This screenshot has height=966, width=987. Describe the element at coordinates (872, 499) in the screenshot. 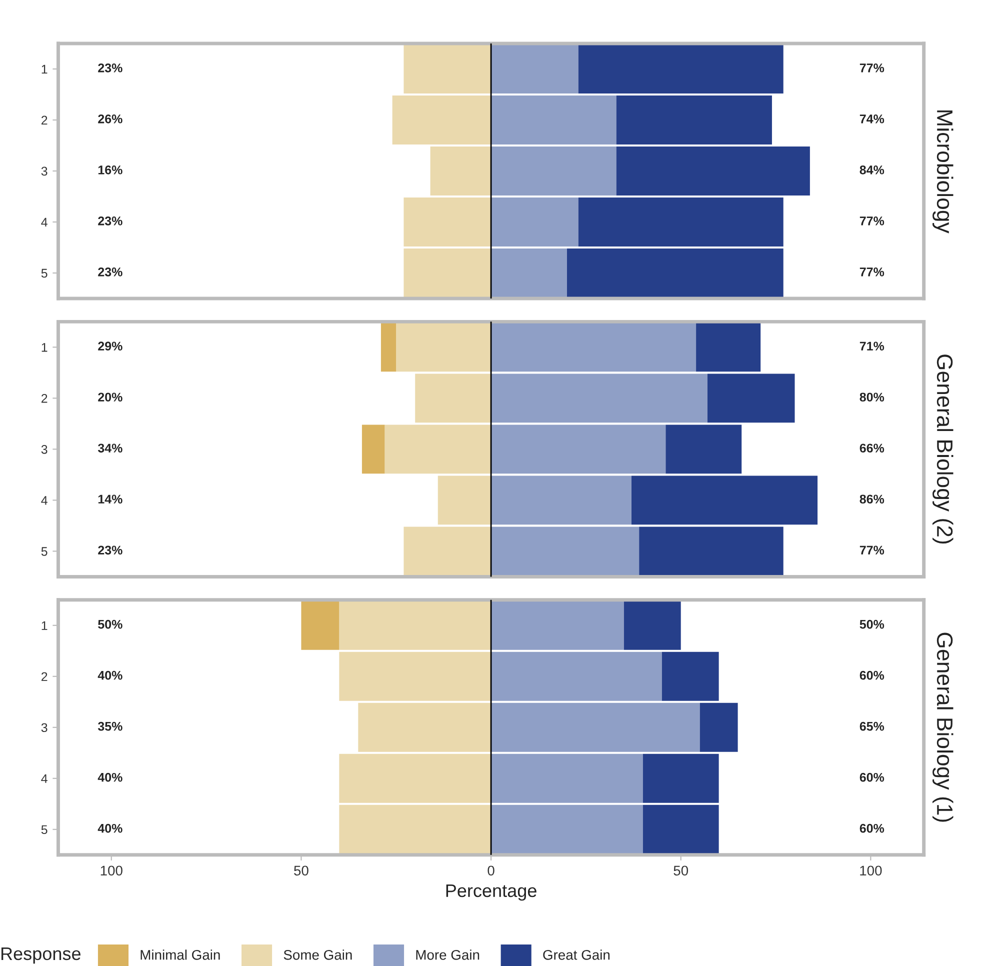

I see `annotation: 86%` at that location.